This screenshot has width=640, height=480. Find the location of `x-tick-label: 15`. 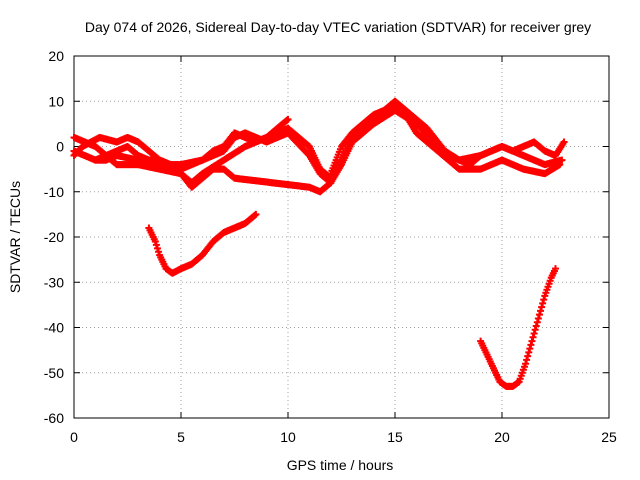

x-tick-label: 15 is located at coordinates (395, 437).